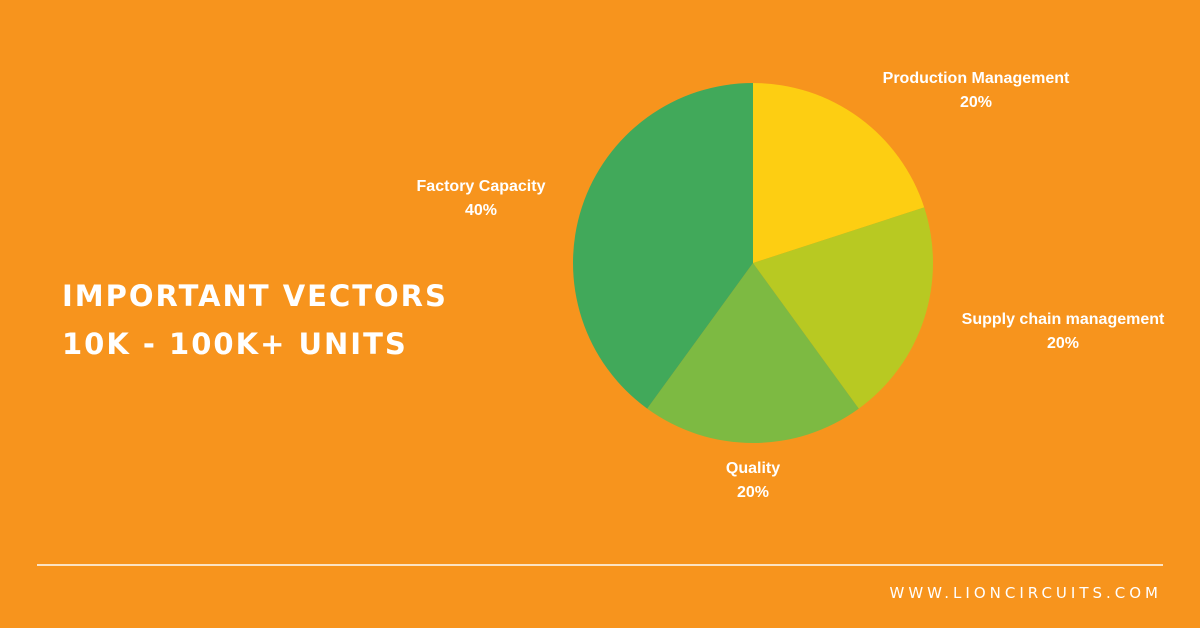 This screenshot has width=1200, height=628. Describe the element at coordinates (663, 245) in the screenshot. I see `pie-slice-factory-capacity` at that location.